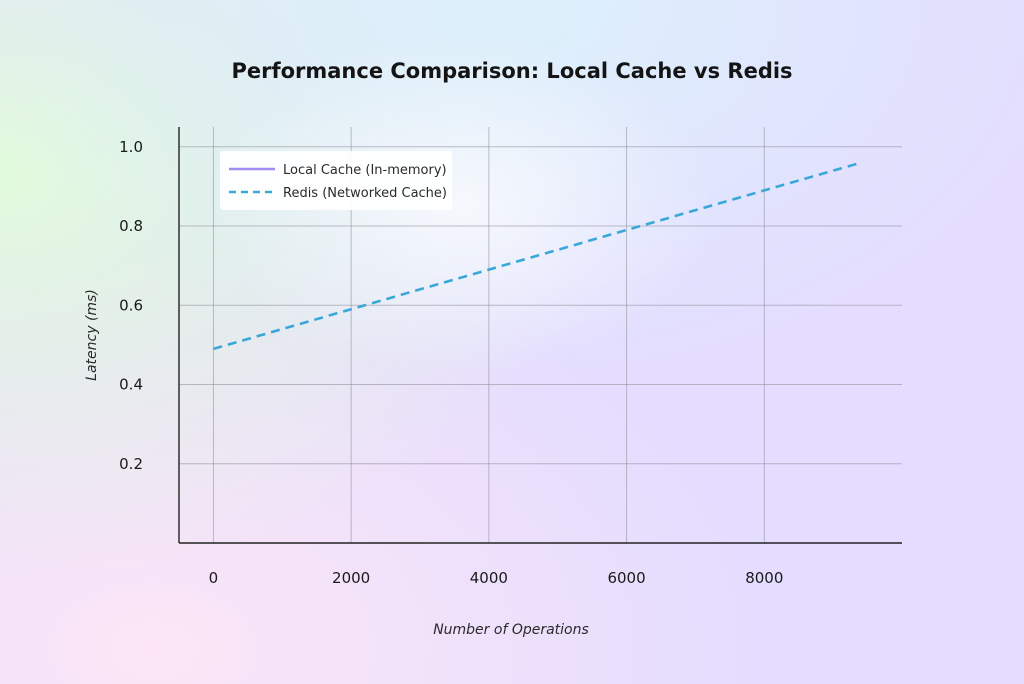 The height and width of the screenshot is (684, 1024). I want to click on y-tick-label: 1.0, so click(131, 147).